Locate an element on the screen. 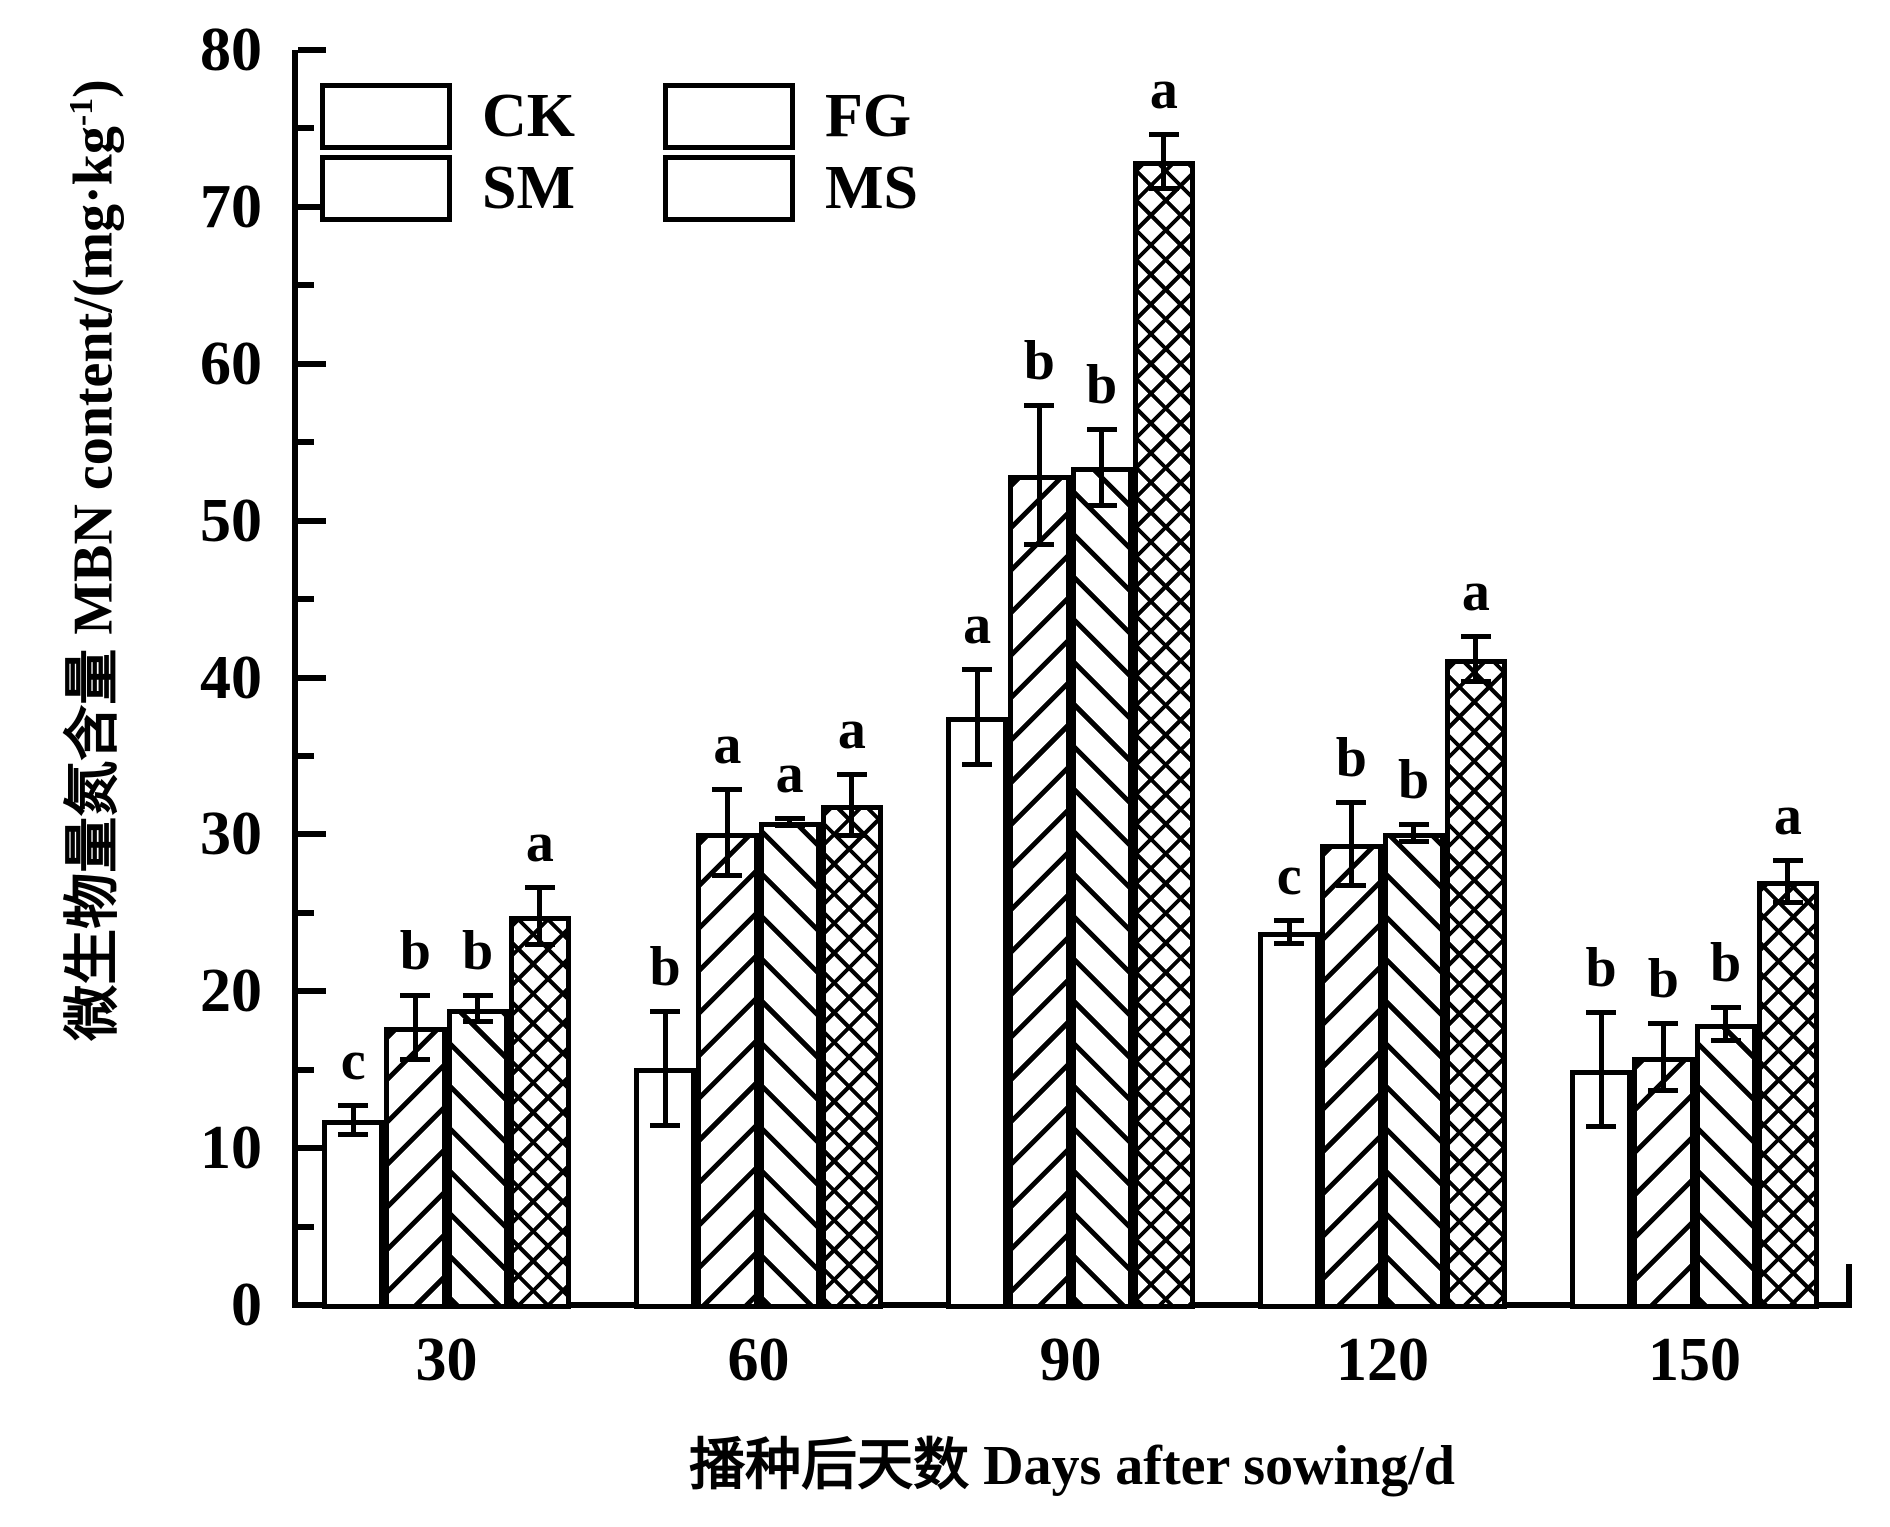  significance-letter-CK-120: c is located at coordinates (1289, 875).